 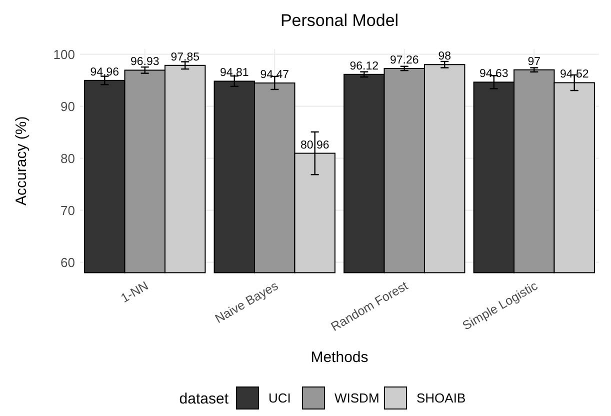 What do you see at coordinates (444, 56) in the screenshot?
I see `data-label: 98` at bounding box center [444, 56].